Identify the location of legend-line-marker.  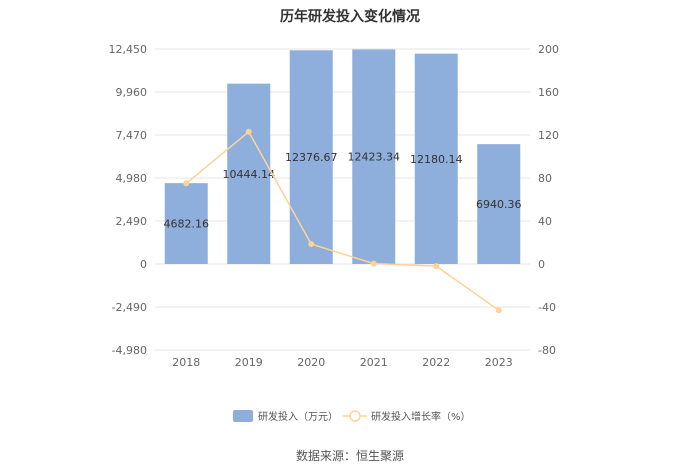
(355, 416).